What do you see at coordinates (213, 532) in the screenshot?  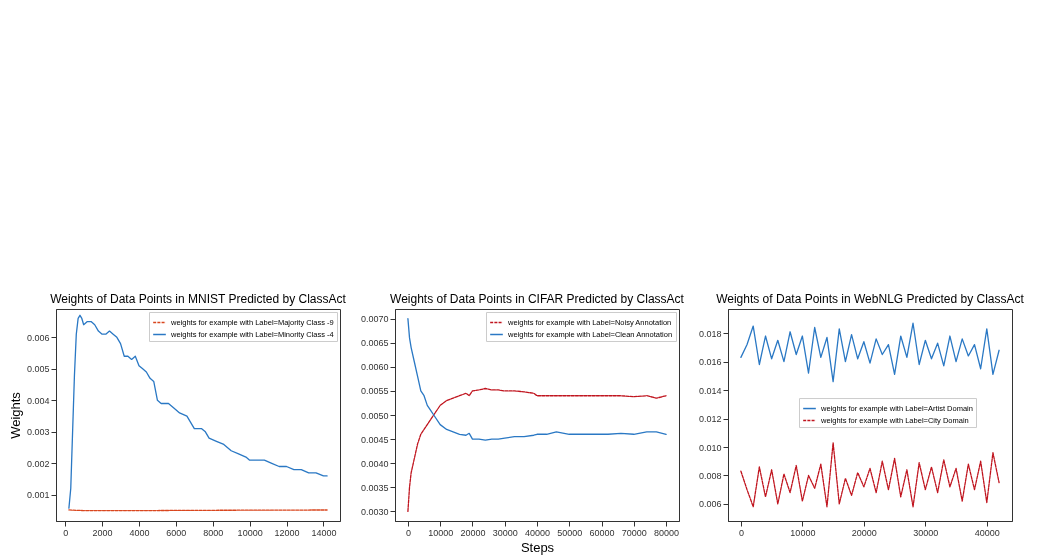 I see `x-tick-label: 8000` at bounding box center [213, 532].